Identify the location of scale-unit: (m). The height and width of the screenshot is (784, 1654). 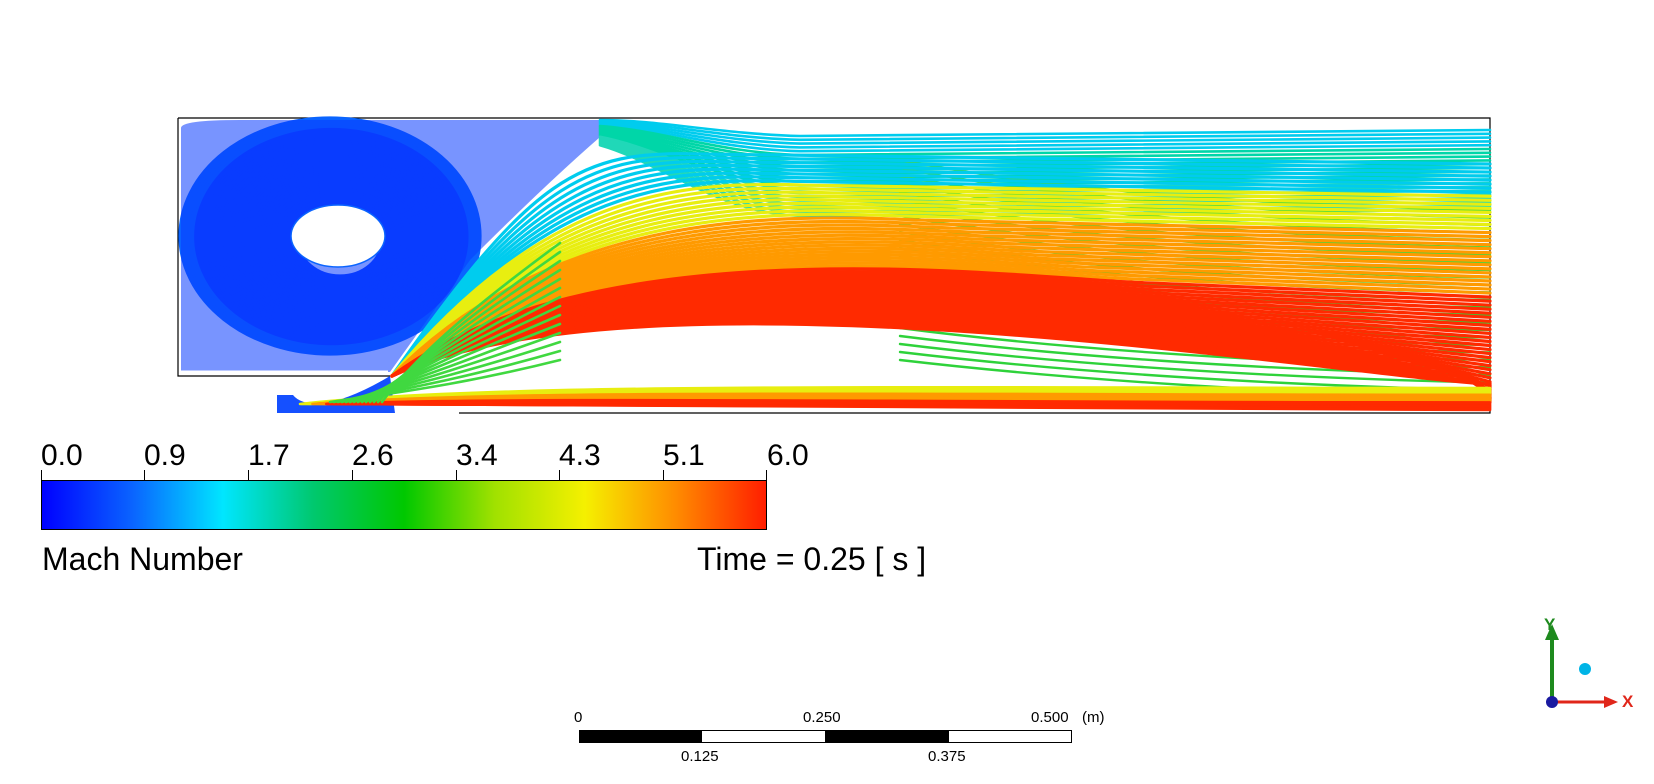
(1093, 717).